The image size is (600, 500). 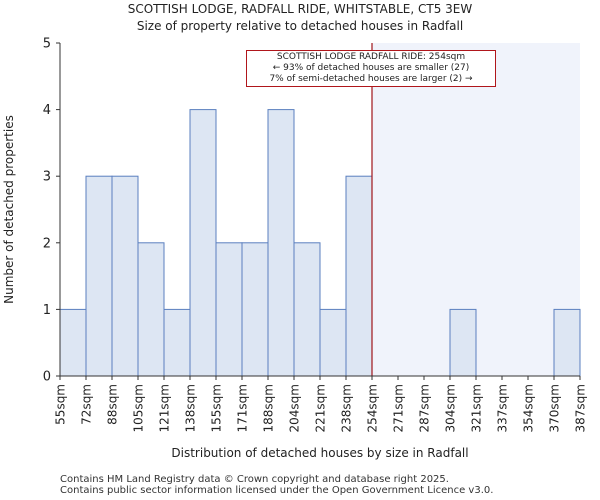 What do you see at coordinates (9, 209) in the screenshot?
I see `y-axis-label: Number of detached properties` at bounding box center [9, 209].